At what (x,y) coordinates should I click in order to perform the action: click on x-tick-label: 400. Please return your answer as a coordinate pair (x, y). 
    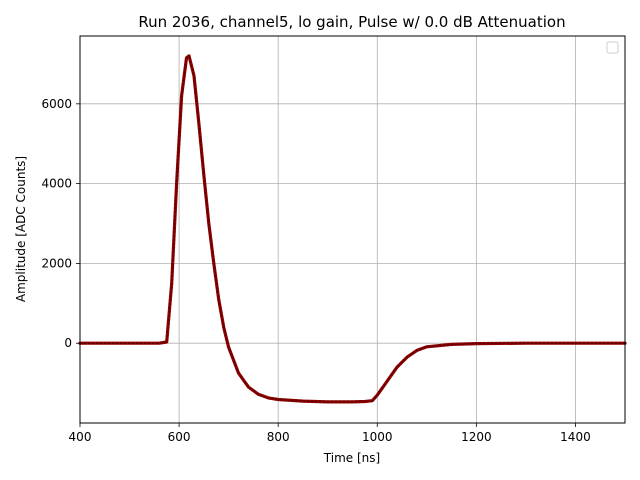
    Looking at the image, I should click on (80, 437).